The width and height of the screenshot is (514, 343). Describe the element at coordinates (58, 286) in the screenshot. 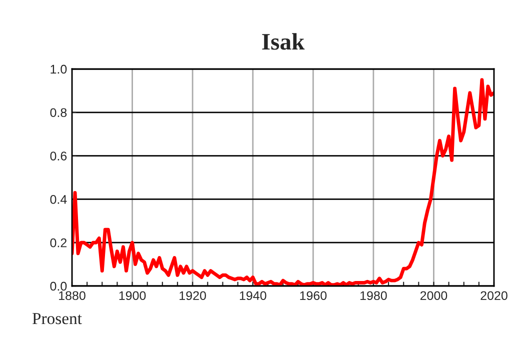

I see `y-tick-label: 0.0` at that location.